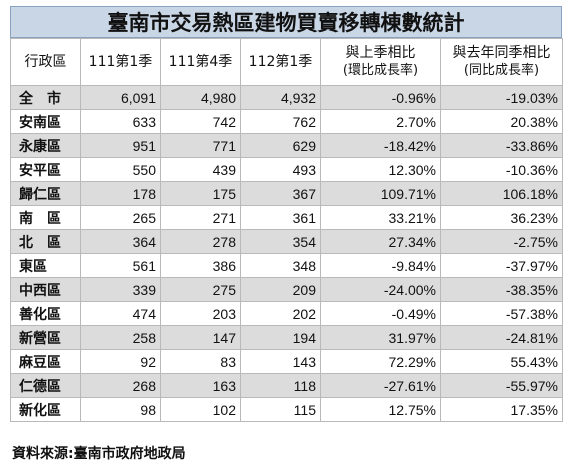  Describe the element at coordinates (501, 385) in the screenshot. I see `yoy-cell: -55.97%` at that location.